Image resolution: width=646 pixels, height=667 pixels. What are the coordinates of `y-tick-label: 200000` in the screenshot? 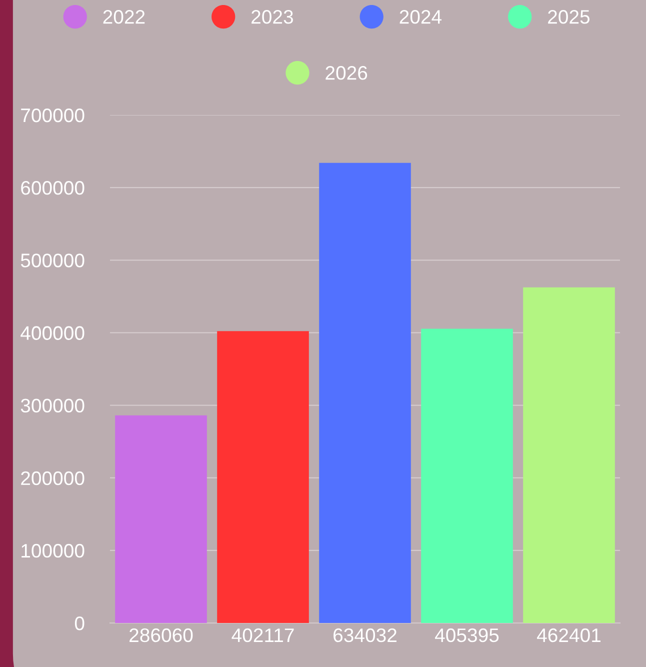 It's located at (52, 478).